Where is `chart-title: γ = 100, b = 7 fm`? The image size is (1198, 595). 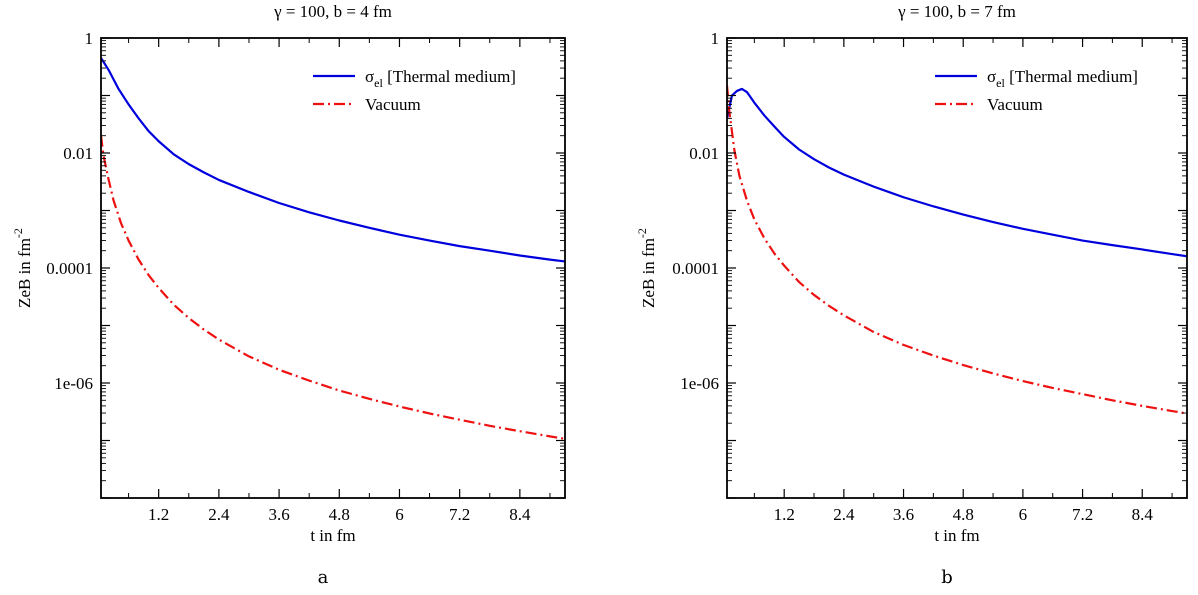 chart-title: γ = 100, b = 7 fm is located at coordinates (956, 11).